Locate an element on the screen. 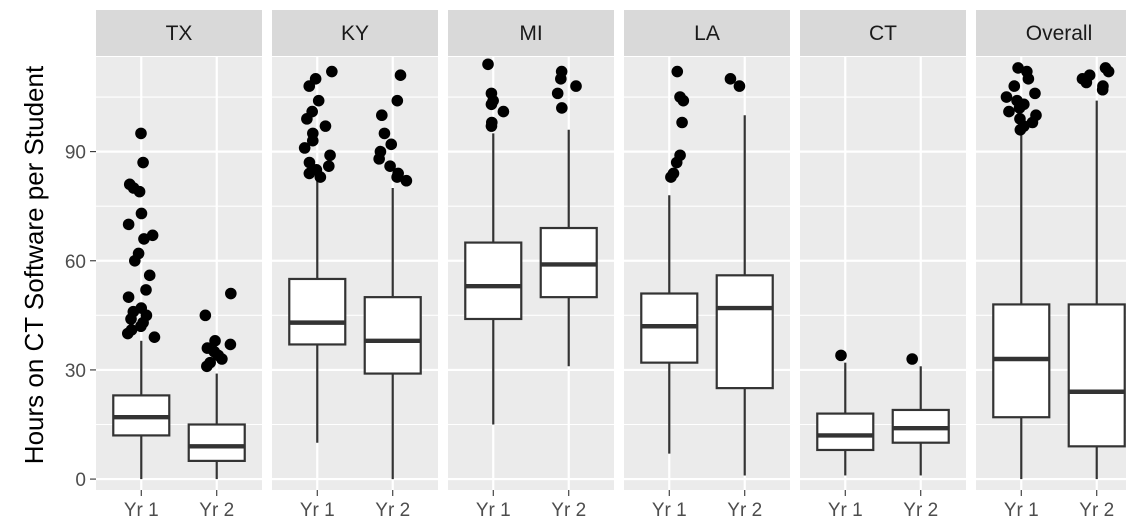  y-tick-label: 0 is located at coordinates (80, 480).